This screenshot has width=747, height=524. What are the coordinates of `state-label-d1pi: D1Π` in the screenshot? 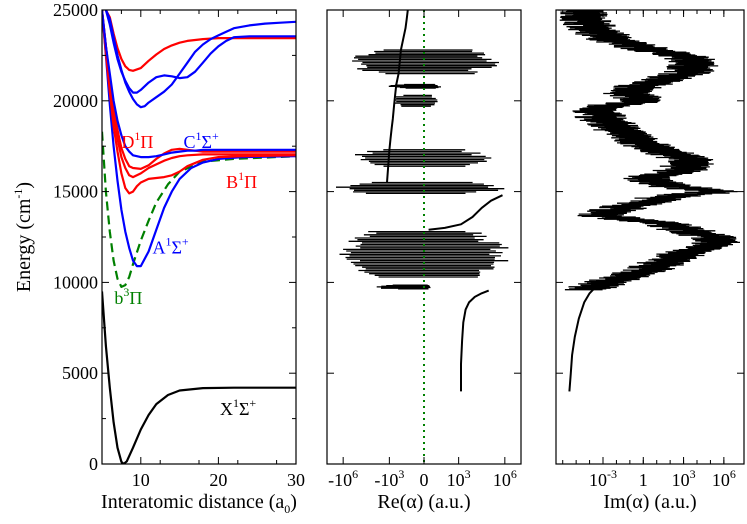 It's located at (137, 140).